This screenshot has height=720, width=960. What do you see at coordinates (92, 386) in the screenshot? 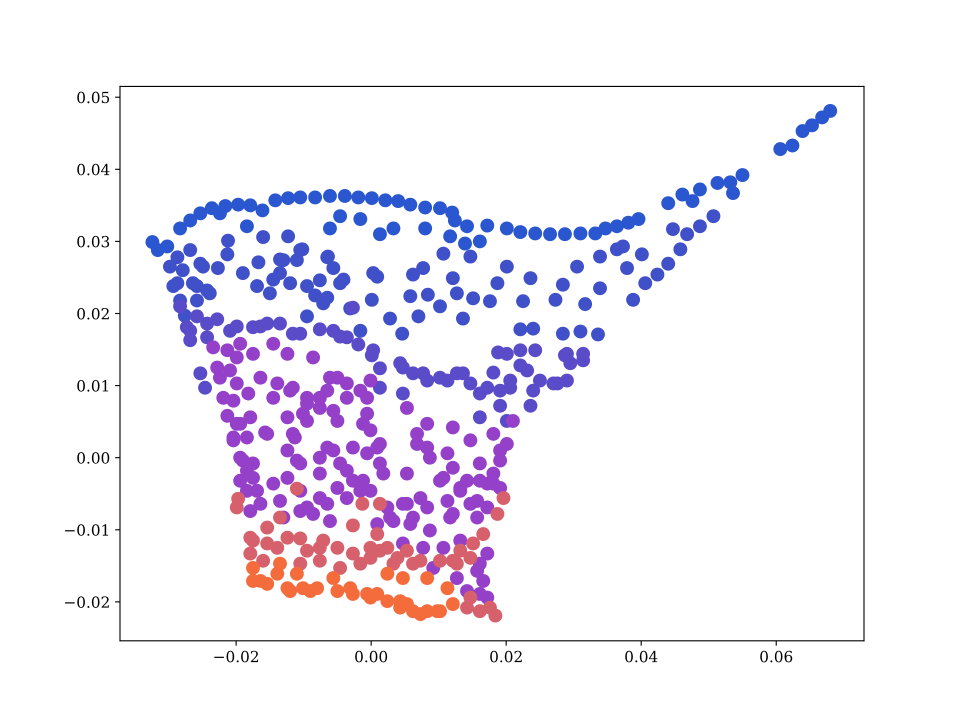
I see `y-tick-label: 0.01` at bounding box center [92, 386].